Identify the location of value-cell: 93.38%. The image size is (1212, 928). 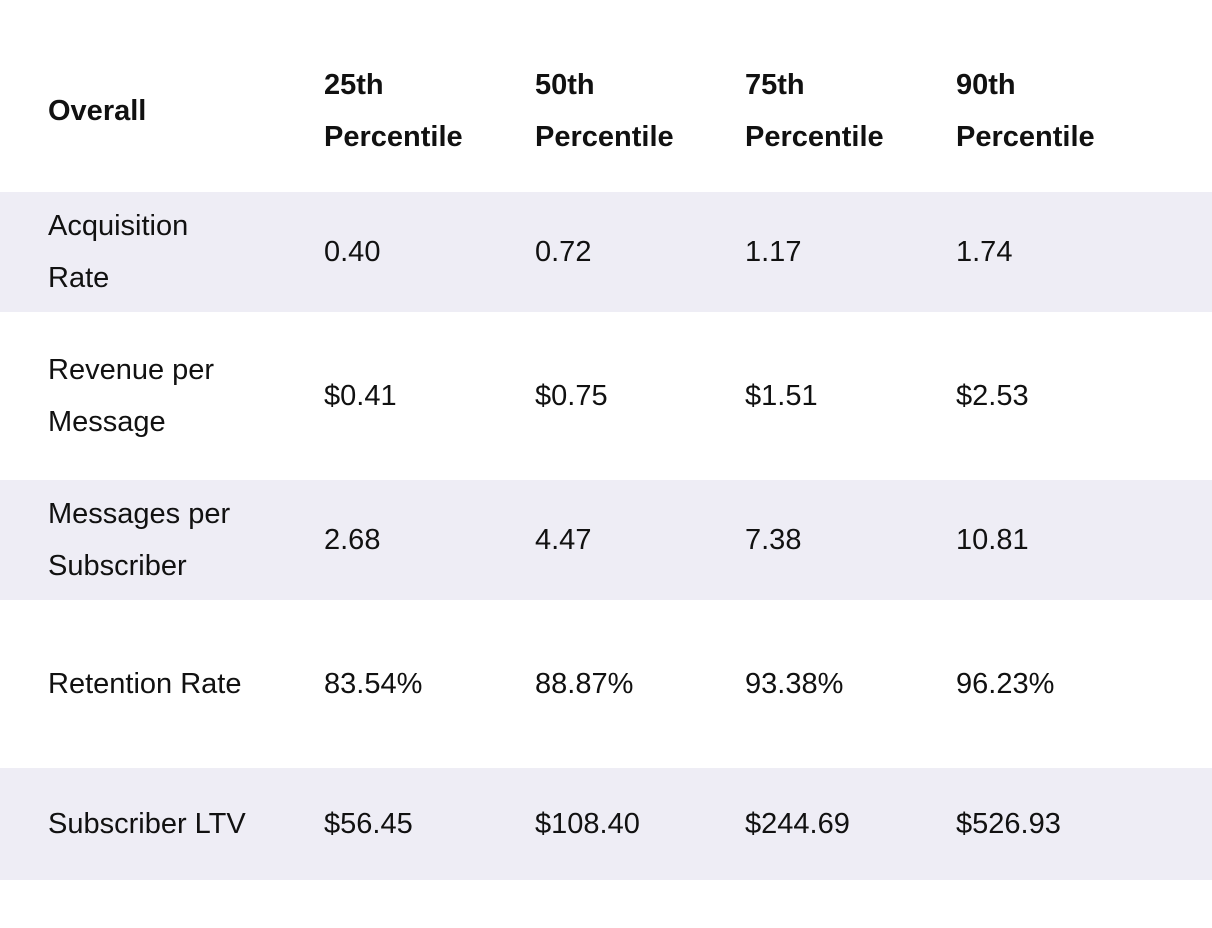
(794, 684).